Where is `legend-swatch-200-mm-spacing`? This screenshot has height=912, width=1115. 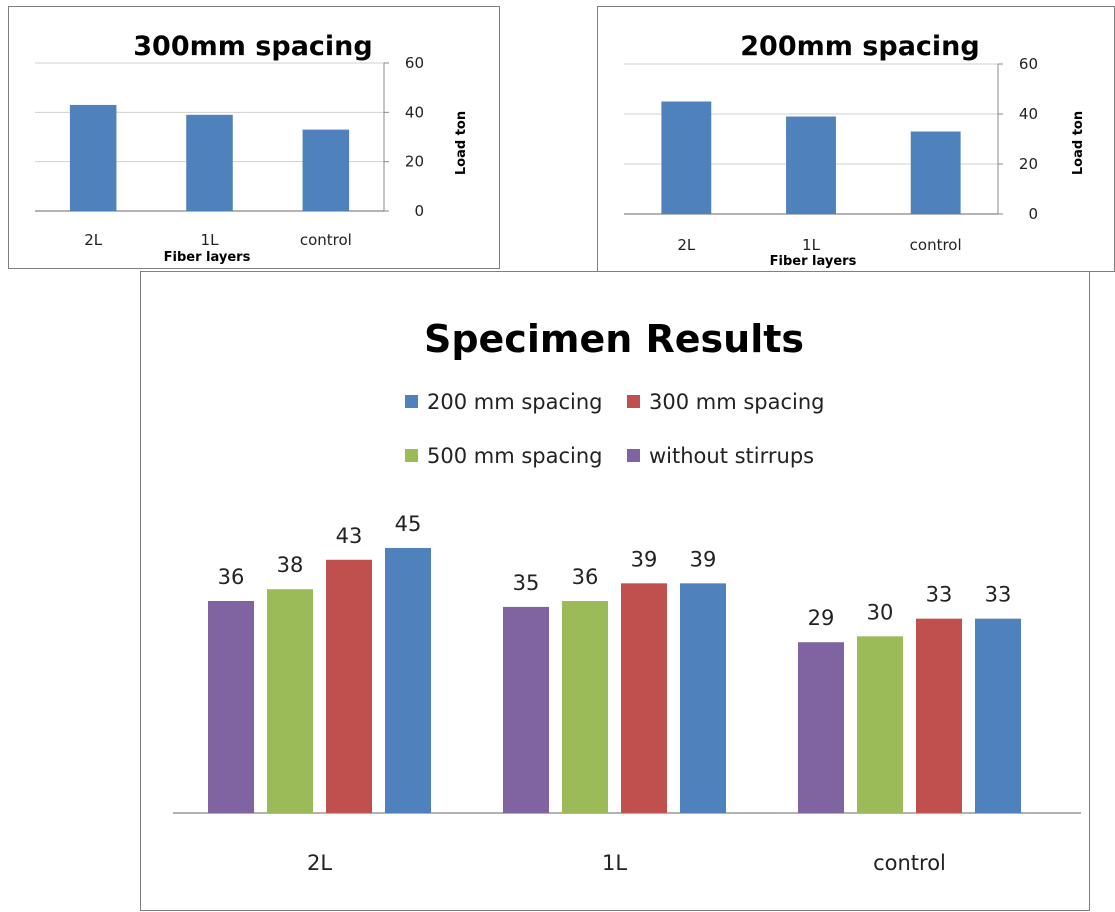 legend-swatch-200-mm-spacing is located at coordinates (411, 401).